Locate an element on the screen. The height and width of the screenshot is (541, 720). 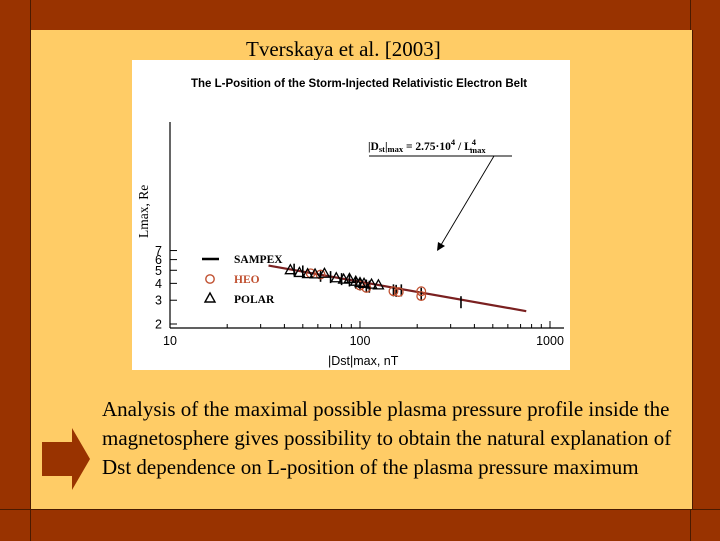
x-axis-label: |Dst|max, nT is located at coordinates (363, 361).